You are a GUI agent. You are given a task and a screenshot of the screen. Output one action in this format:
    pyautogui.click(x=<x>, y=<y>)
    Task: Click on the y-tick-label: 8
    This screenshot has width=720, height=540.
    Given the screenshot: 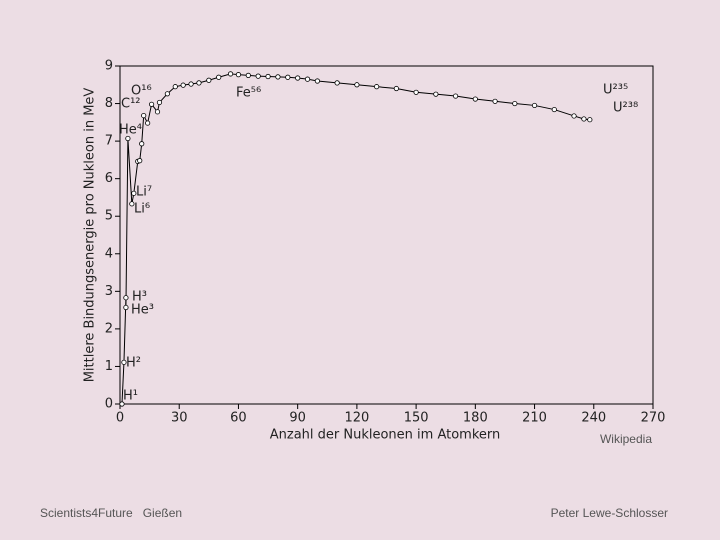 What is the action you would take?
    pyautogui.click(x=109, y=103)
    